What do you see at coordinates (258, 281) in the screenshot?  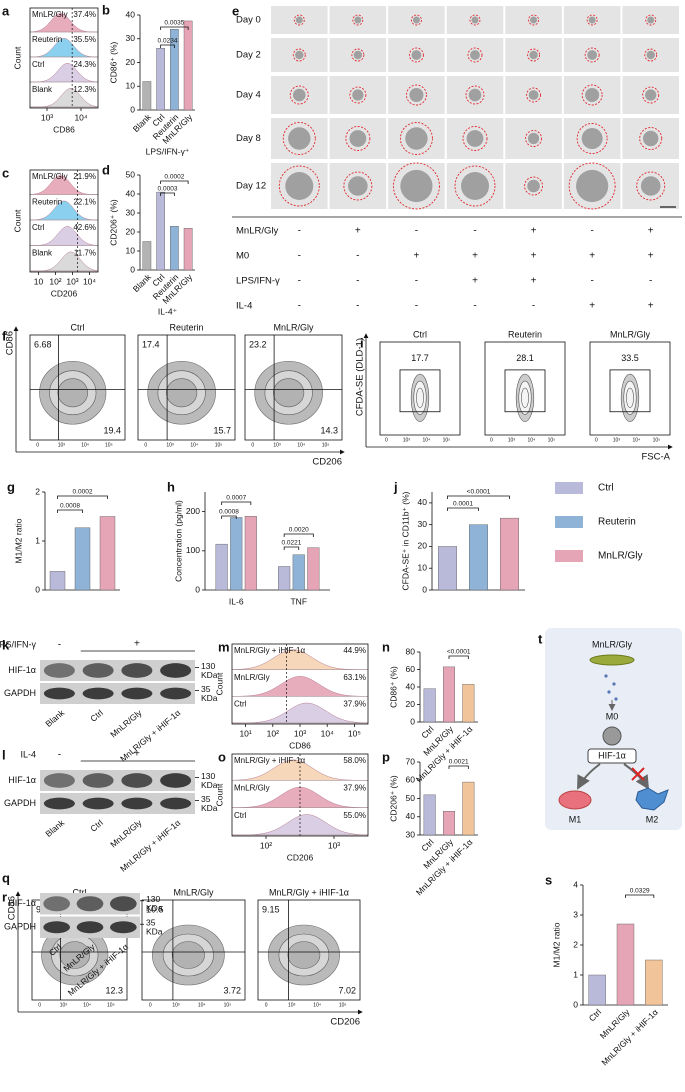 I see `condition-name: LPS/IFN-γ` at bounding box center [258, 281].